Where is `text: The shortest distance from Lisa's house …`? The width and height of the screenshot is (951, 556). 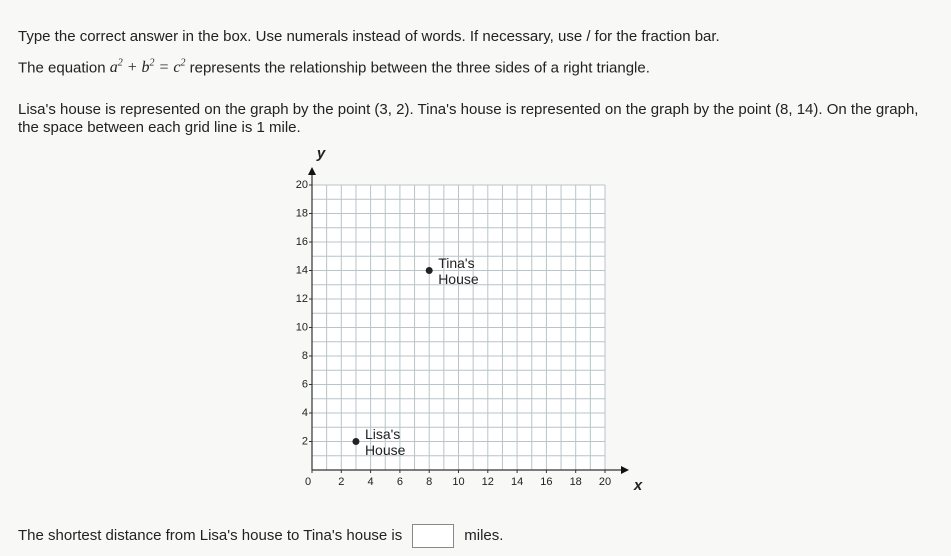
text: The shortest distance from Lisa's house … is located at coordinates (210, 535).